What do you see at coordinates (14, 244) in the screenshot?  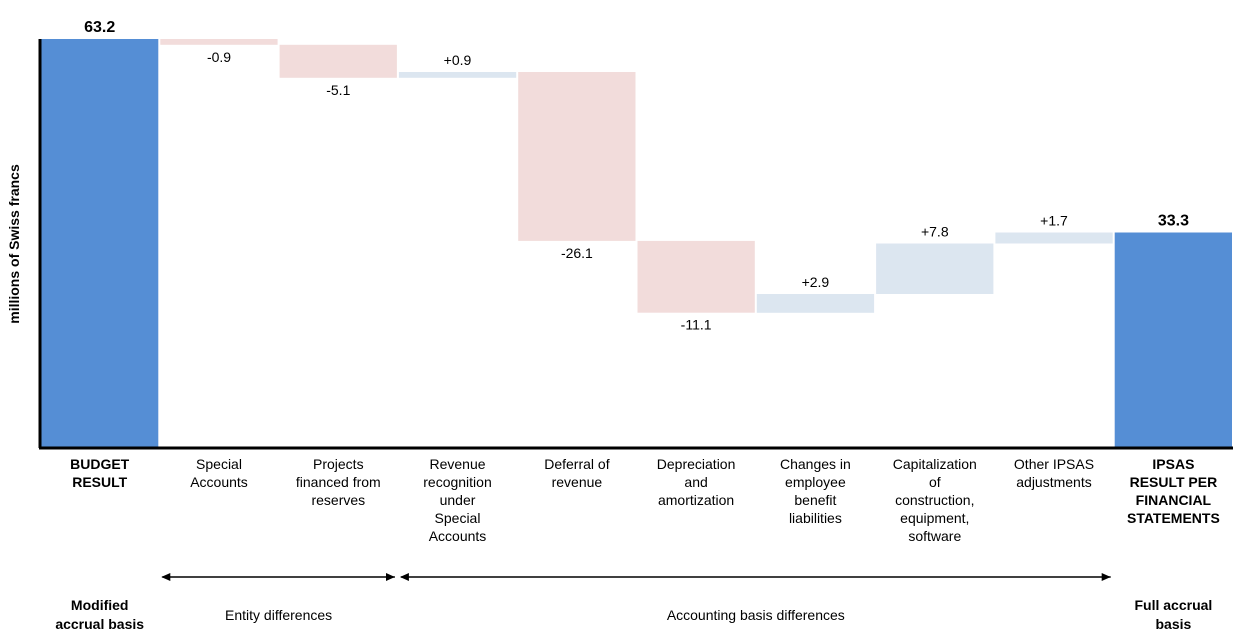 I see `y-axis-label: millions of Swiss francs` at bounding box center [14, 244].